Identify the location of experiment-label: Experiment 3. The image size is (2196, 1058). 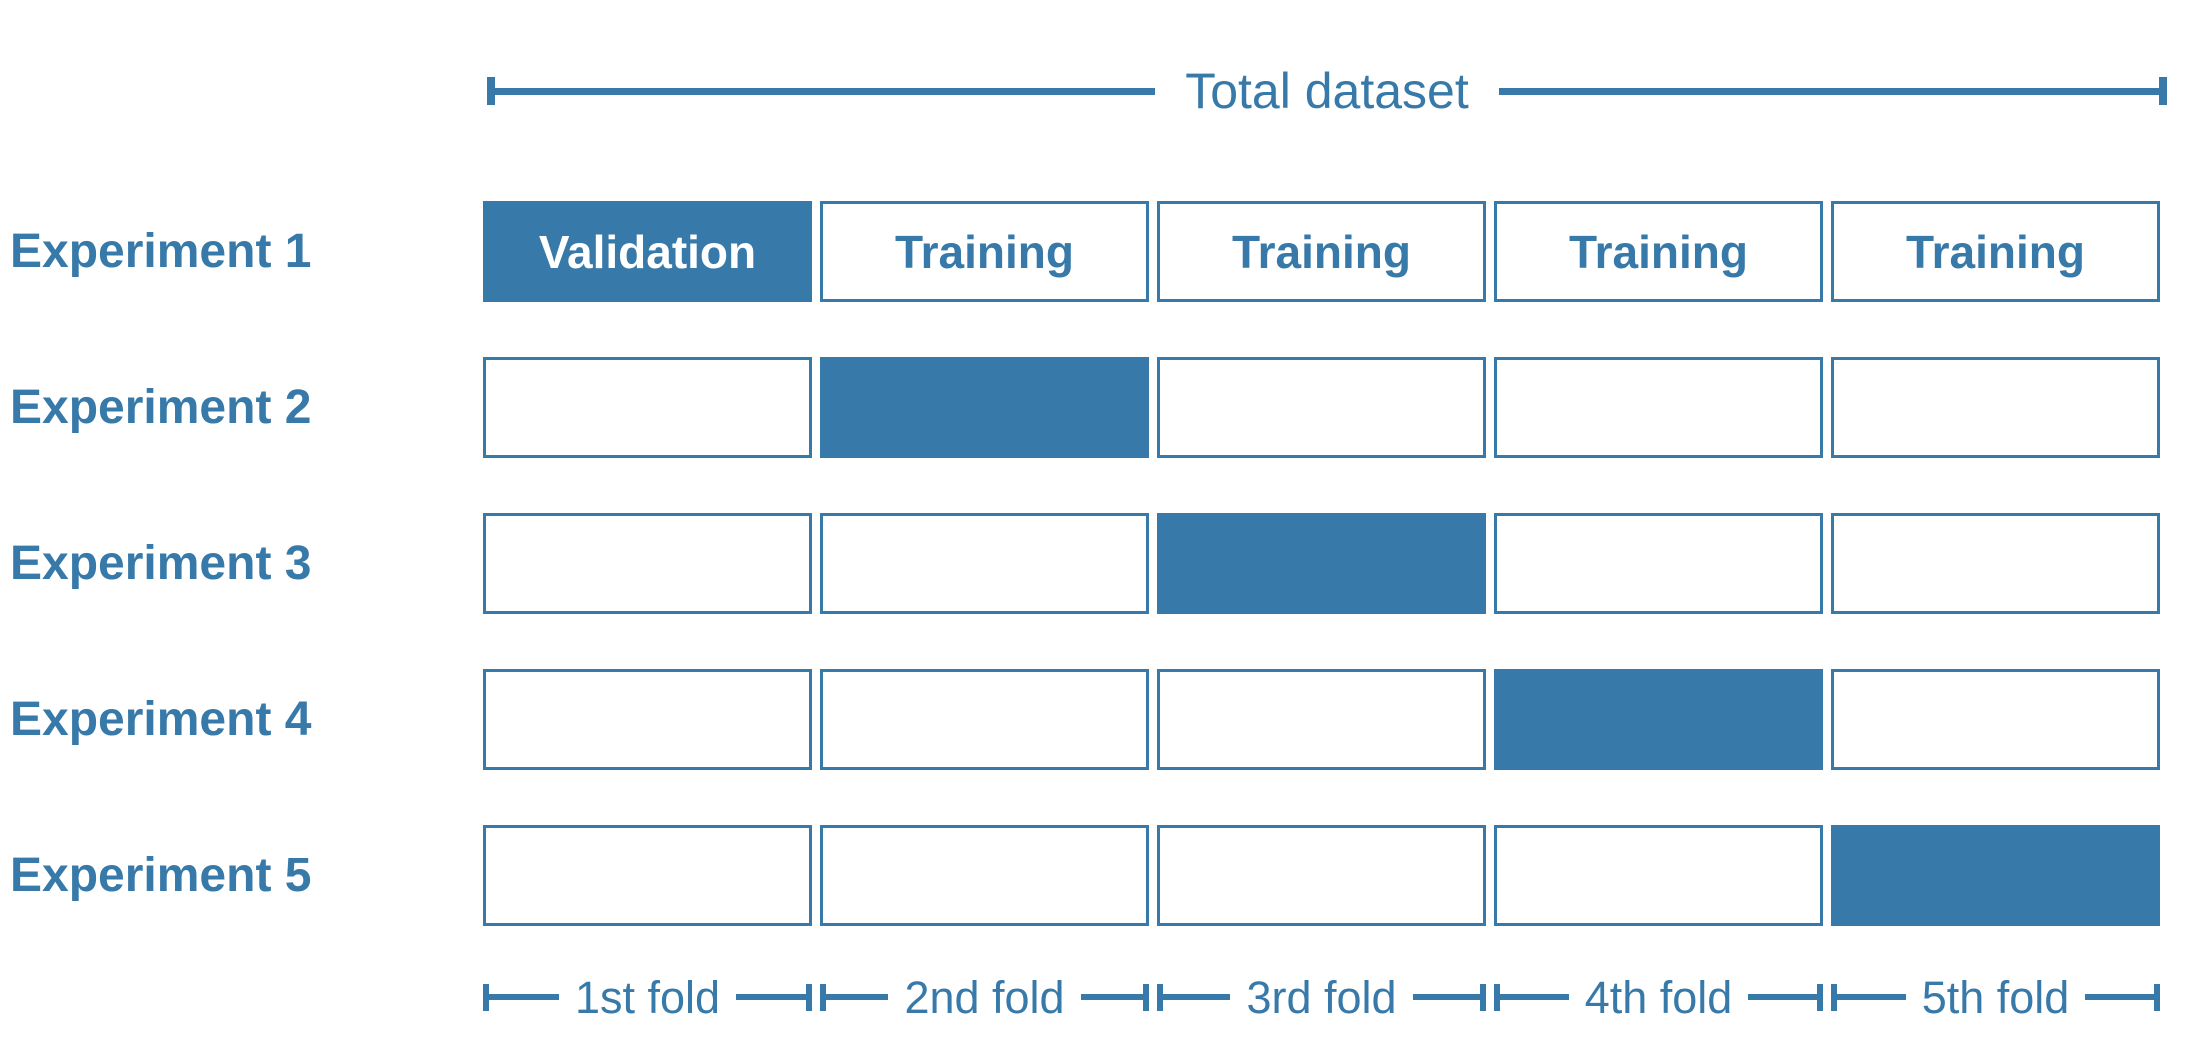
(161, 563).